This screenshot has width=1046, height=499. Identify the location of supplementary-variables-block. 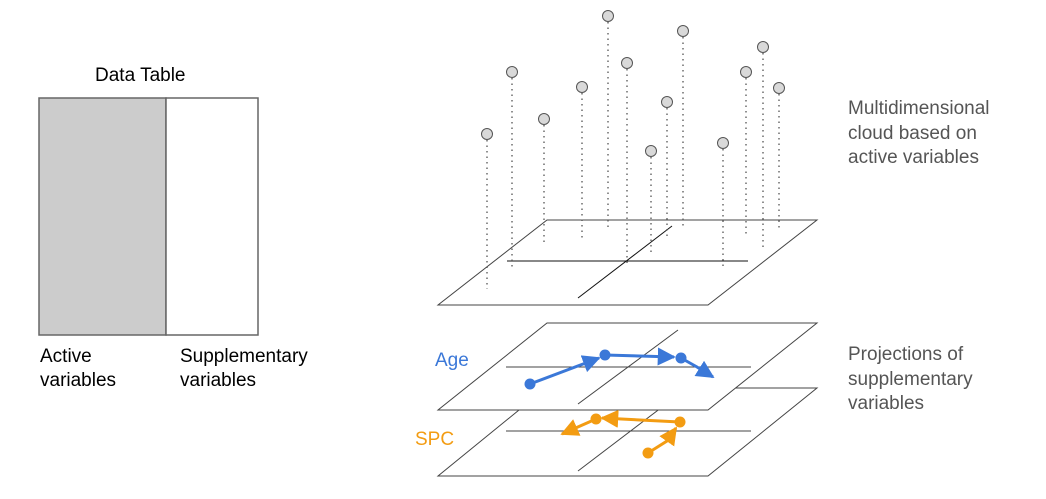
(212, 216).